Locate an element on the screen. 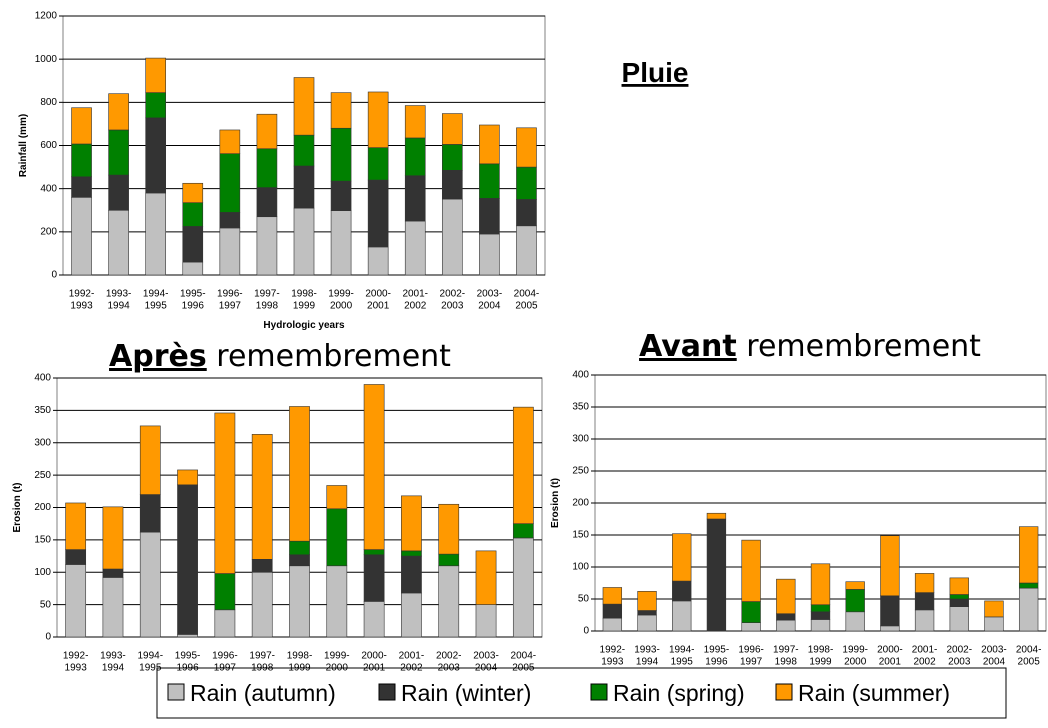  pluie-heading: Pluie is located at coordinates (655, 72).